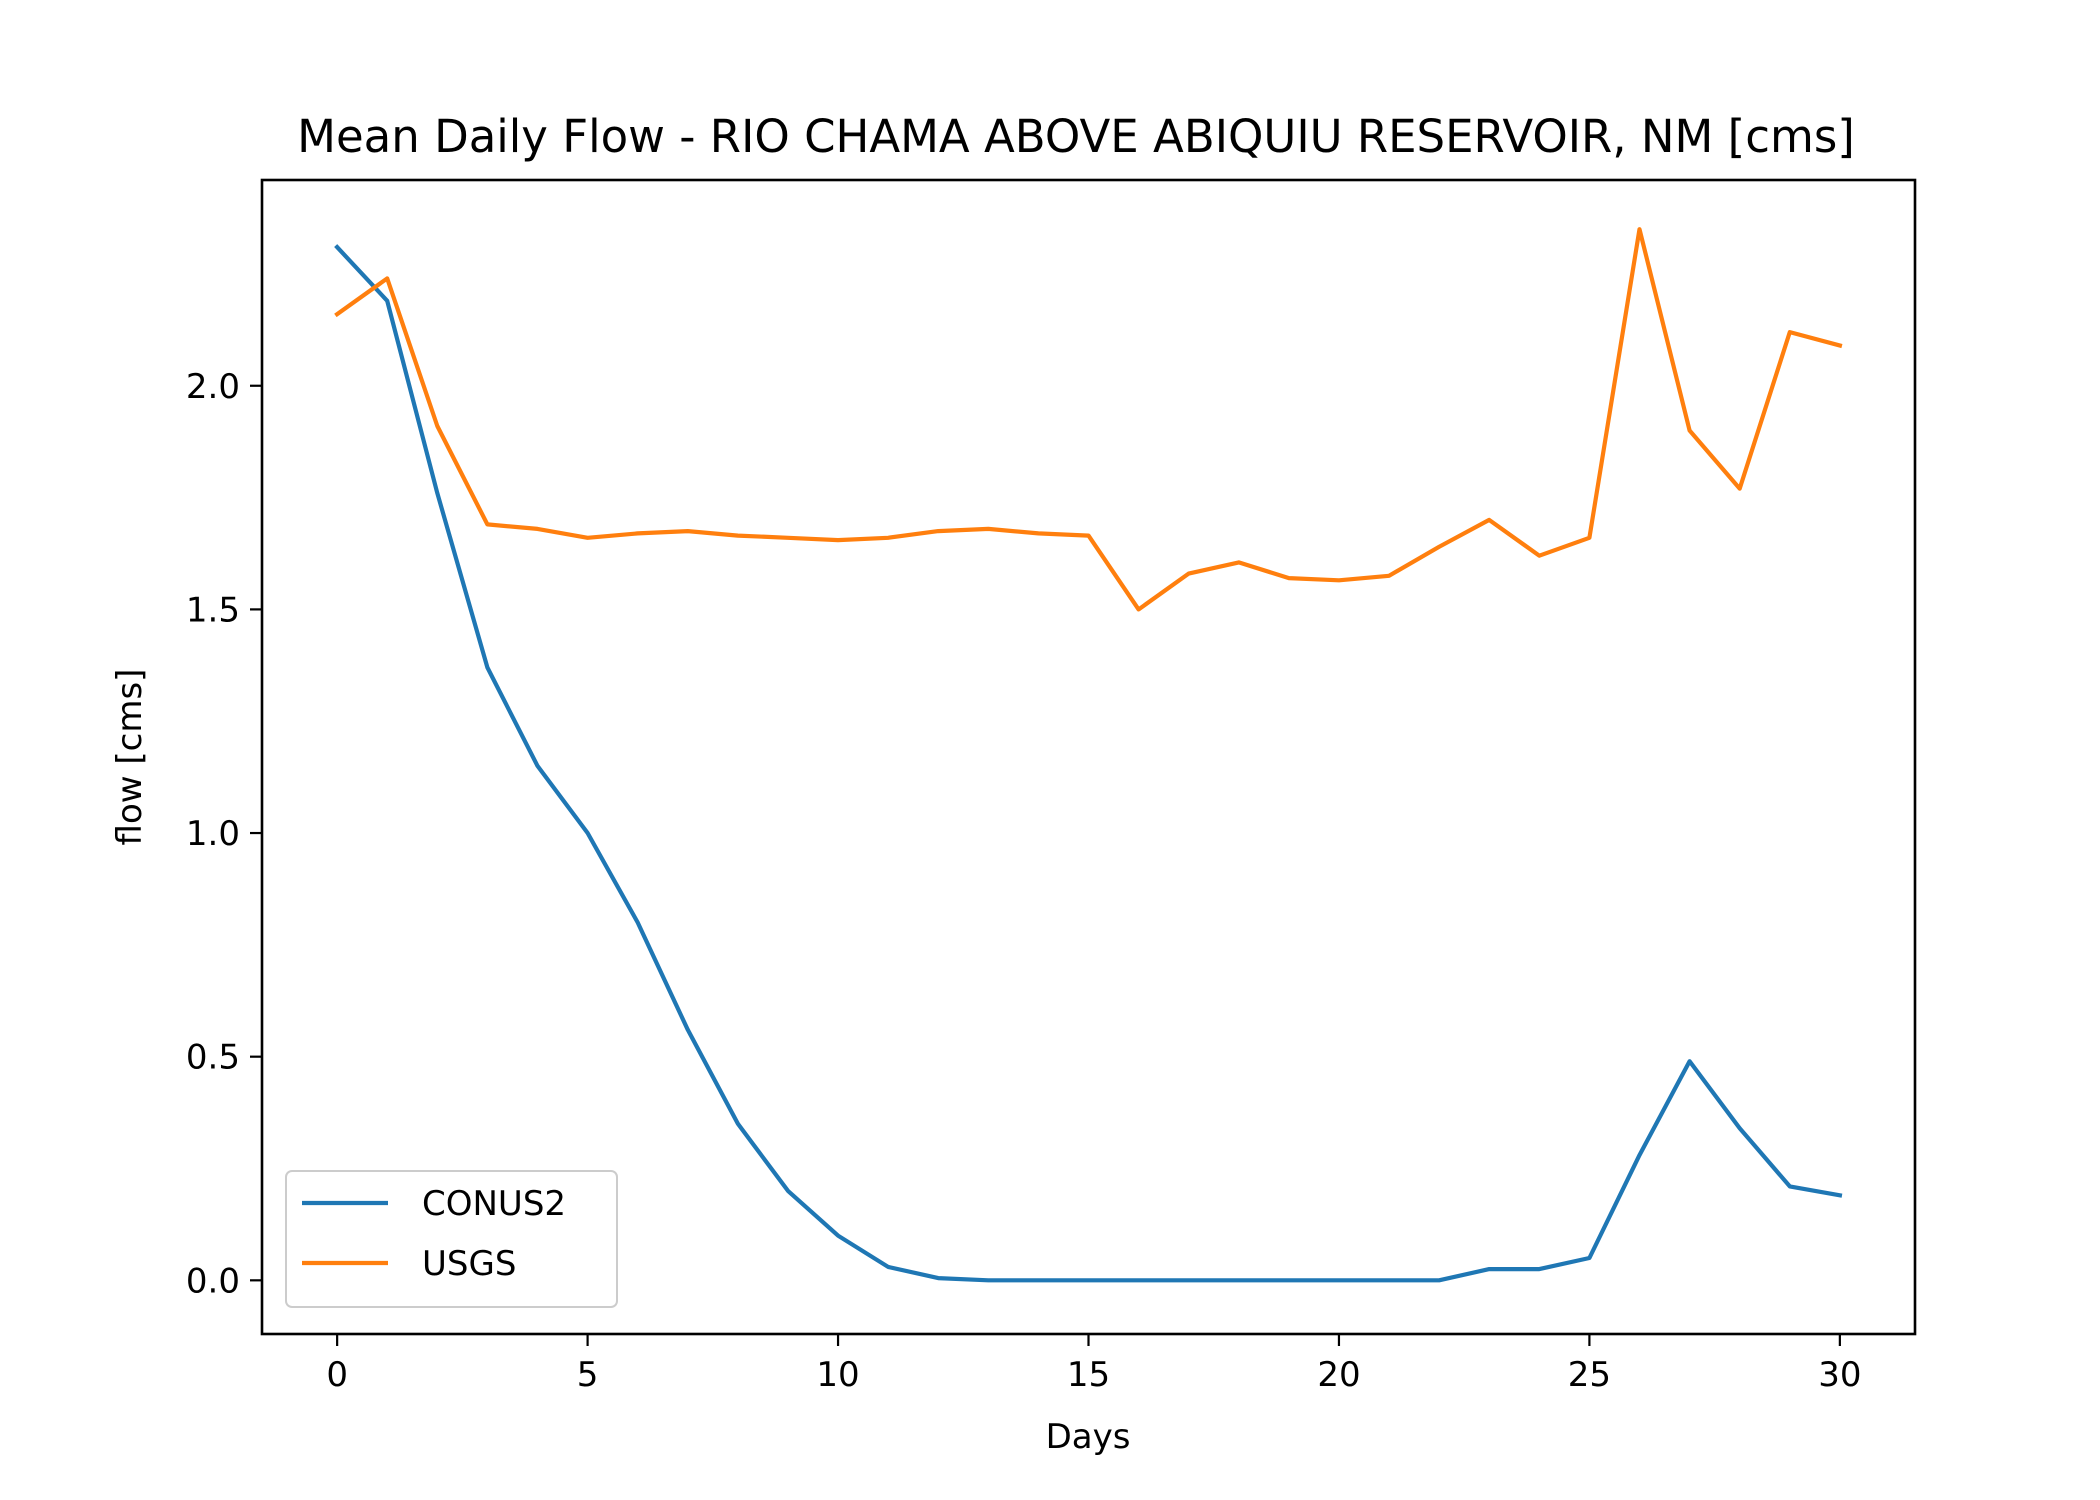 This screenshot has width=2100, height=1500. What do you see at coordinates (1589, 1375) in the screenshot?
I see `x-tick-label: 25` at bounding box center [1589, 1375].